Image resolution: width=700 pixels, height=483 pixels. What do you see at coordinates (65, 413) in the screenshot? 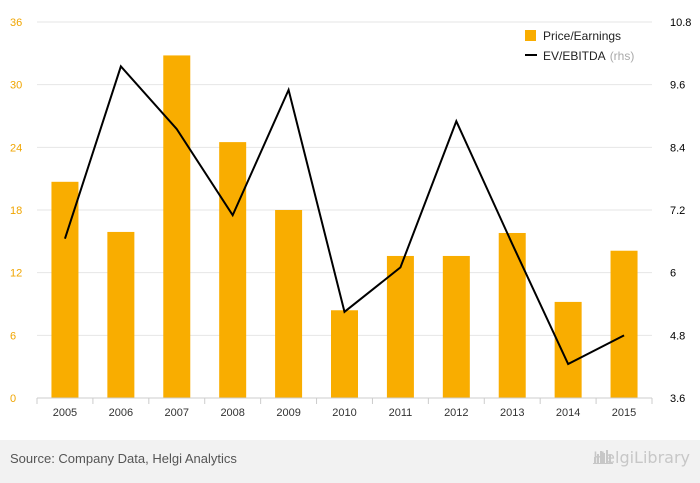
I see `x-tick-label: 2005` at bounding box center [65, 413].